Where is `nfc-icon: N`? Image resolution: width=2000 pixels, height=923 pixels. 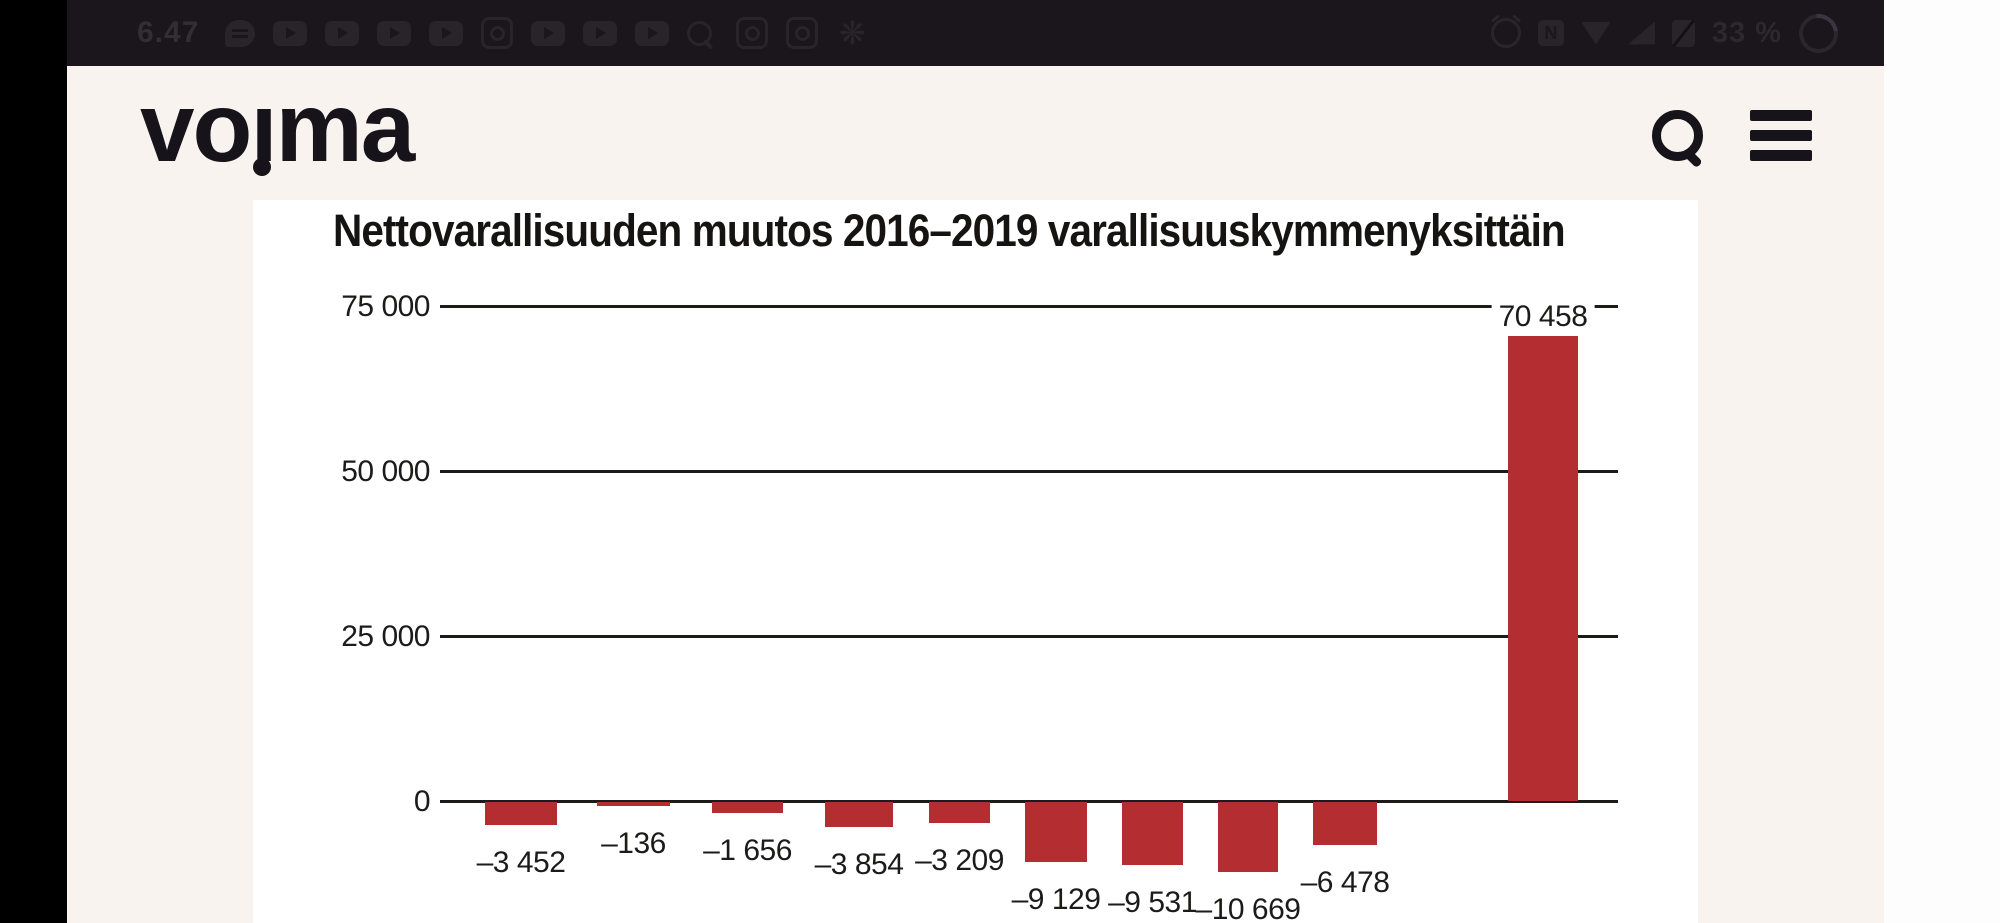 nfc-icon: N is located at coordinates (1550, 33).